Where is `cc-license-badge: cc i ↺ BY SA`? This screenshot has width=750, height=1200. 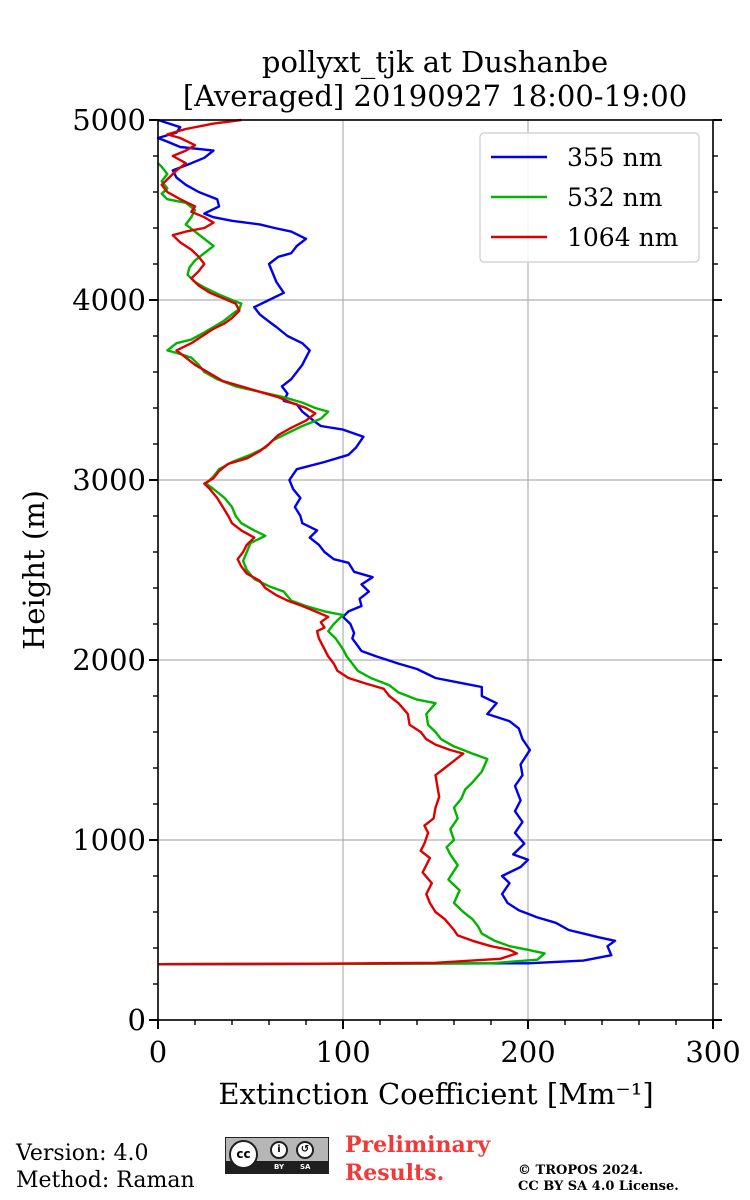
cc-license-badge: cc i ↺ BY SA is located at coordinates (277, 1155).